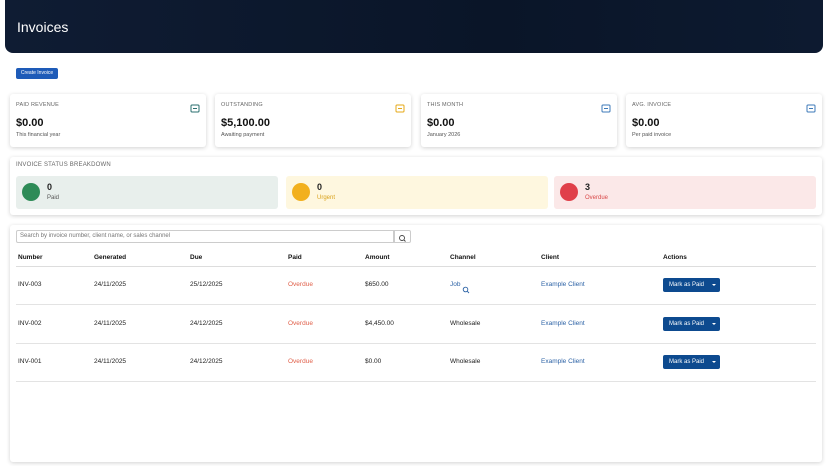 The image size is (828, 466). Describe the element at coordinates (243, 135) in the screenshot. I see `stat-note: Awaiting payment` at that location.